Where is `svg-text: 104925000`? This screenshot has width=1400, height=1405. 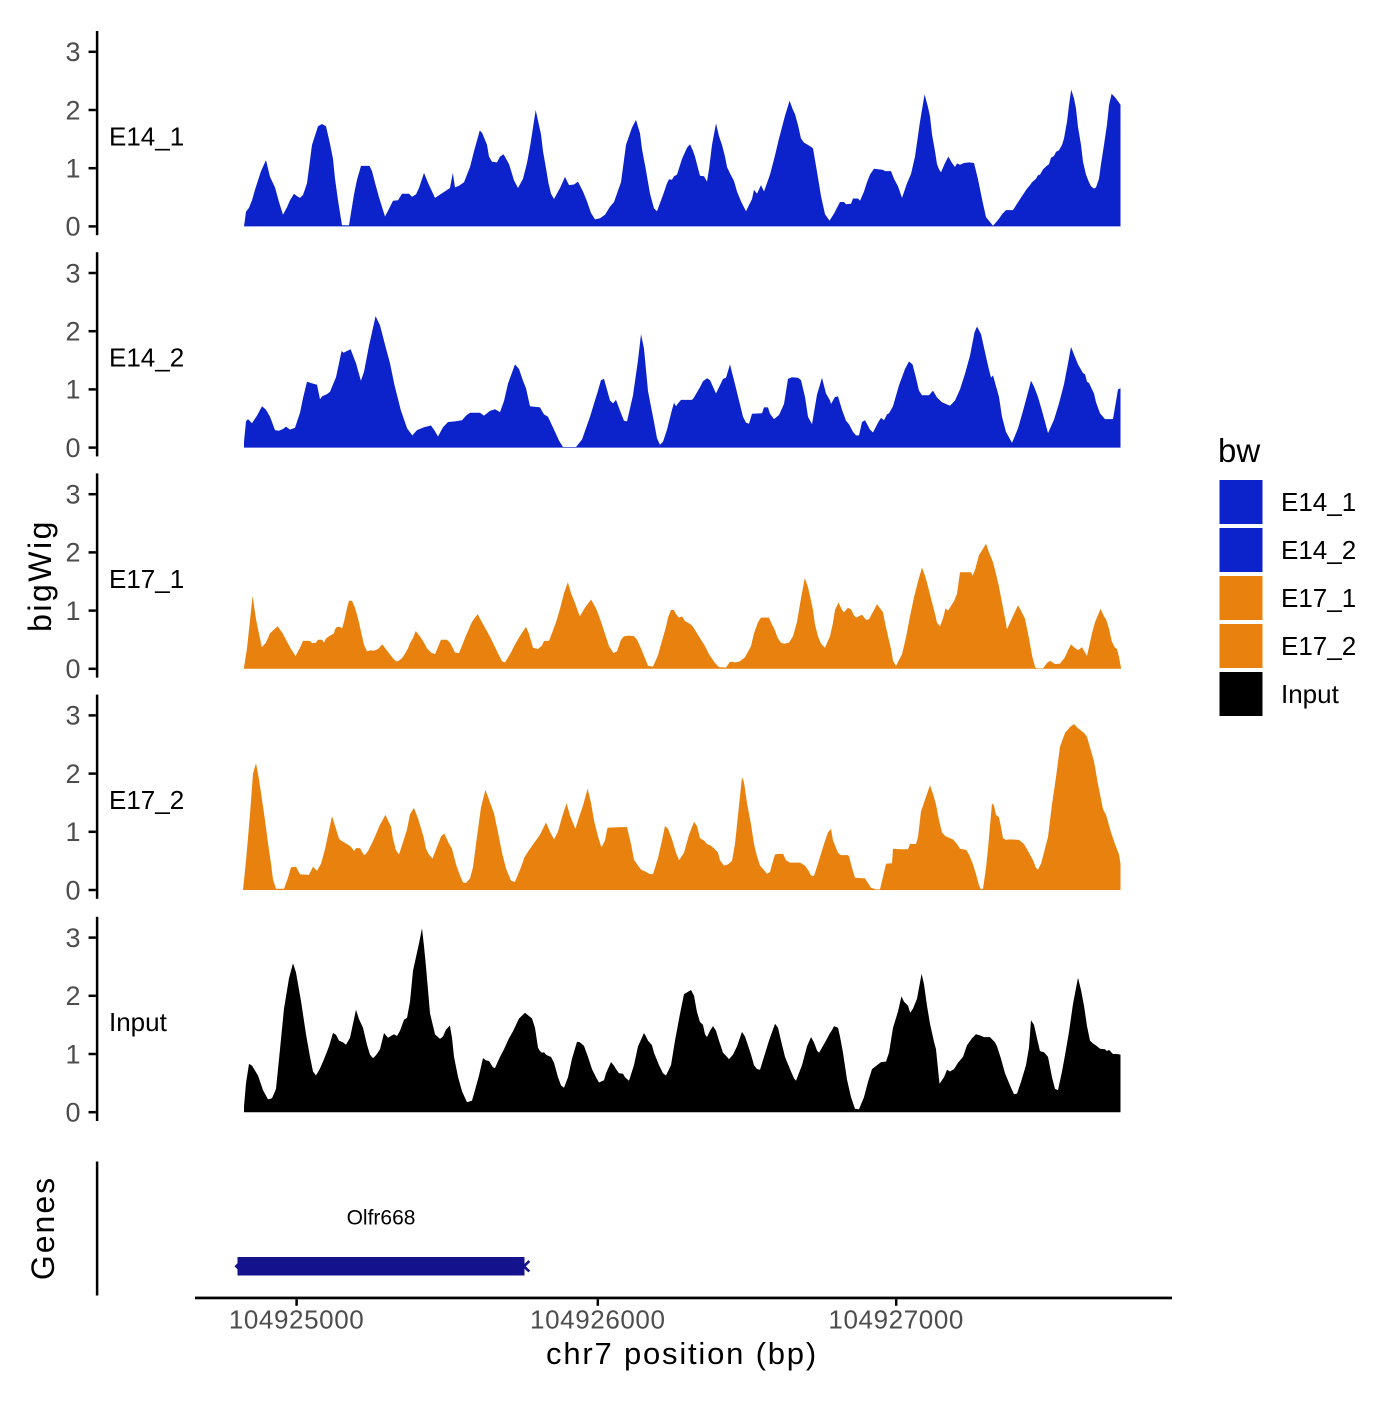
svg-text: 104925000 is located at coordinates (297, 1320).